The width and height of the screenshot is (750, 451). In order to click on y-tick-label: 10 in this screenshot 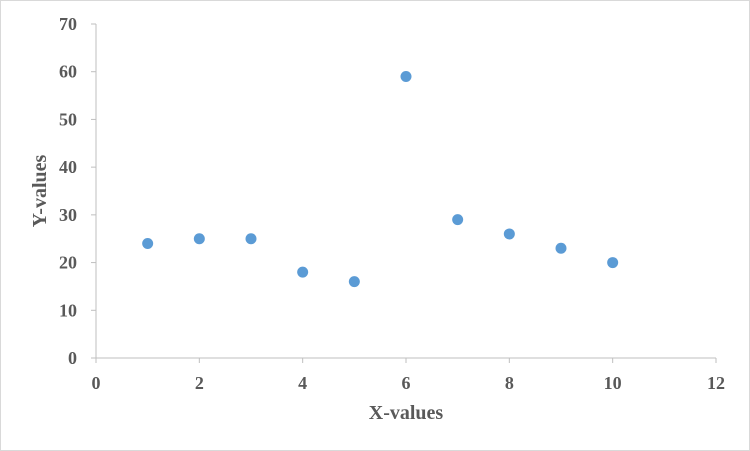, I will do `click(68, 310)`.